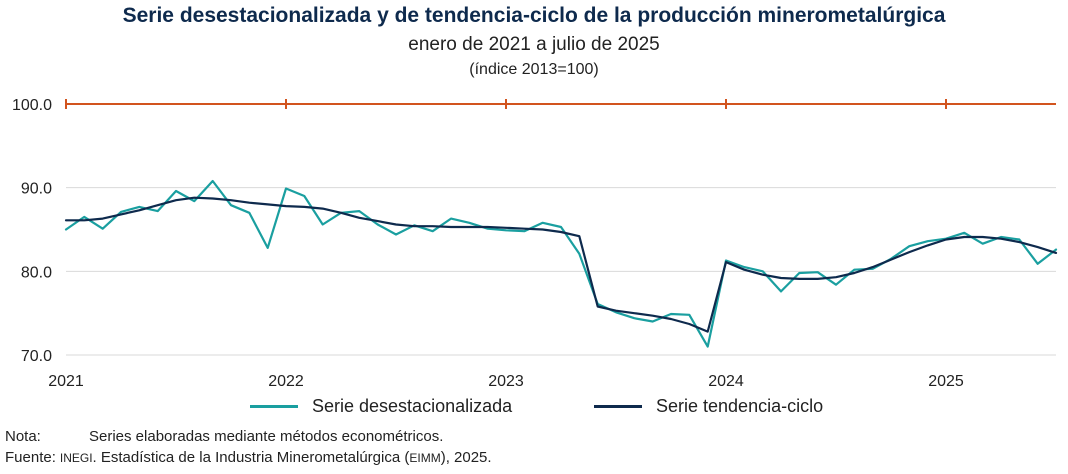 Image resolution: width=1068 pixels, height=474 pixels. Describe the element at coordinates (36, 356) in the screenshot. I see `y-tick-label: 70.0` at that location.